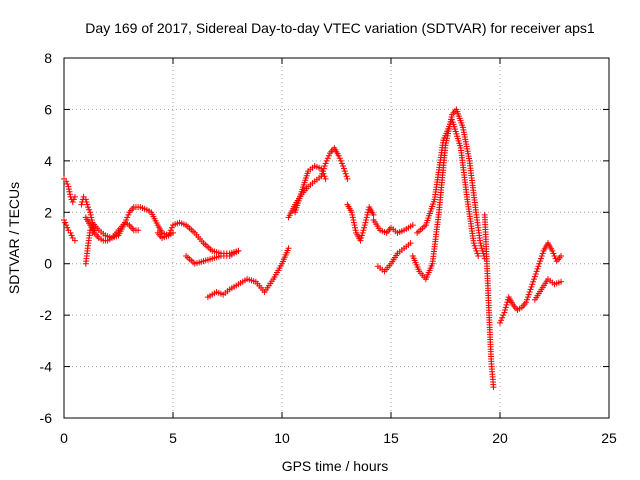 The width and height of the screenshot is (640, 480). What do you see at coordinates (448, 187) in the screenshot?
I see `series-P` at bounding box center [448, 187].